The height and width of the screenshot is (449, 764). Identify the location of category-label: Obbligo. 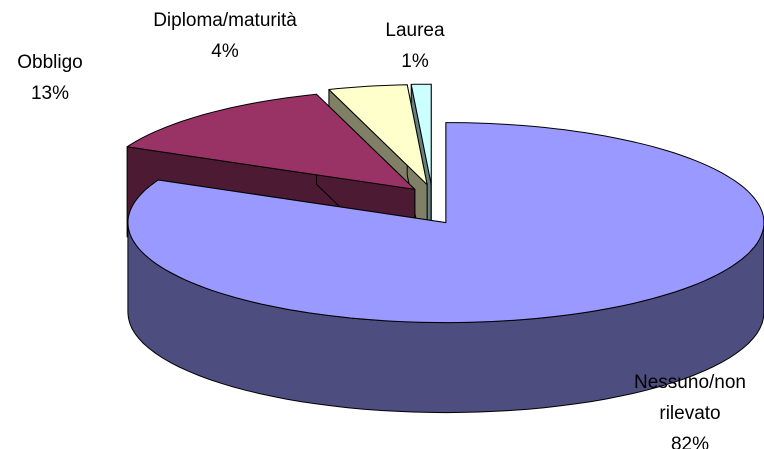
(50, 62).